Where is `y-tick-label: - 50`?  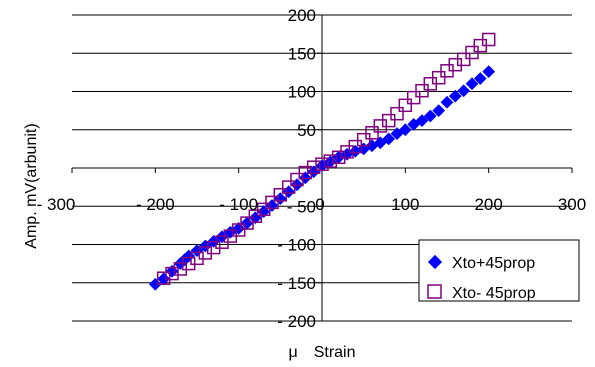 y-tick-label: - 50 is located at coordinates (301, 206).